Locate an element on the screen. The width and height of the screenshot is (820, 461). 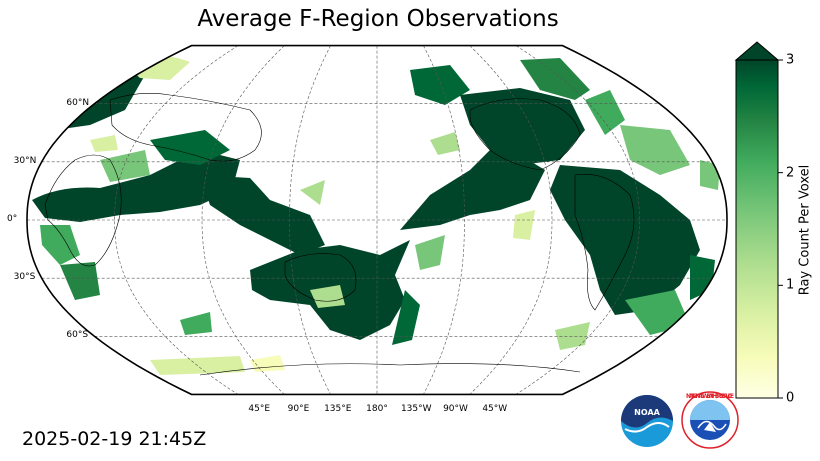
latitude-label: 60°N is located at coordinates (78, 102).